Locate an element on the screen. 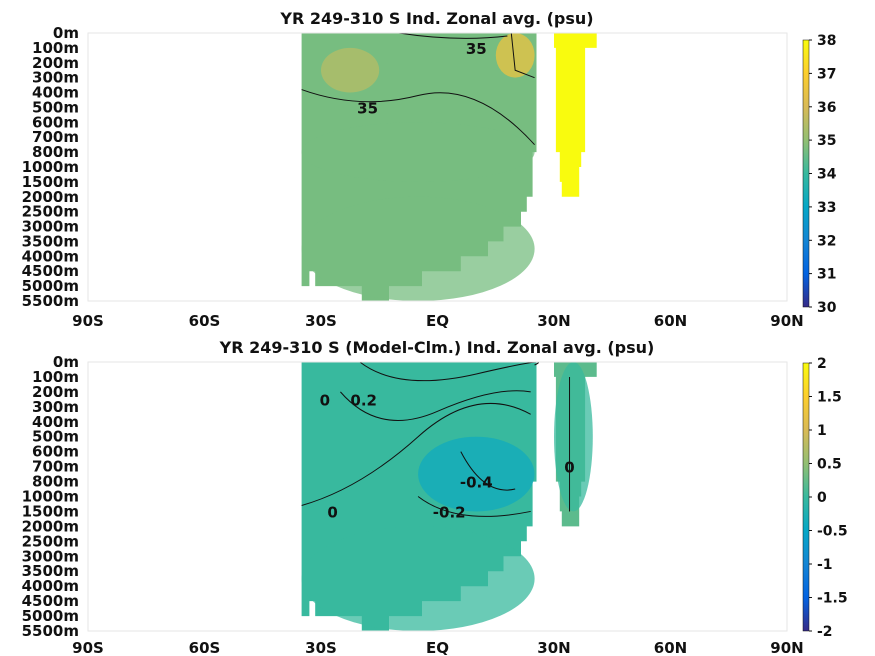 This screenshot has width=875, height=656. north-basin is located at coordinates (575, 115).